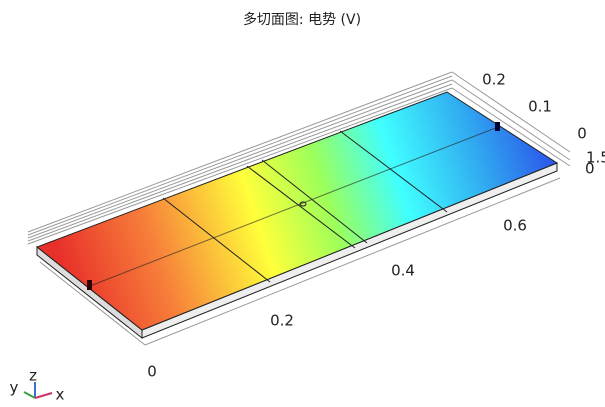 This screenshot has height=407, width=605. What do you see at coordinates (14, 388) in the screenshot?
I see `triad-y: y` at bounding box center [14, 388].